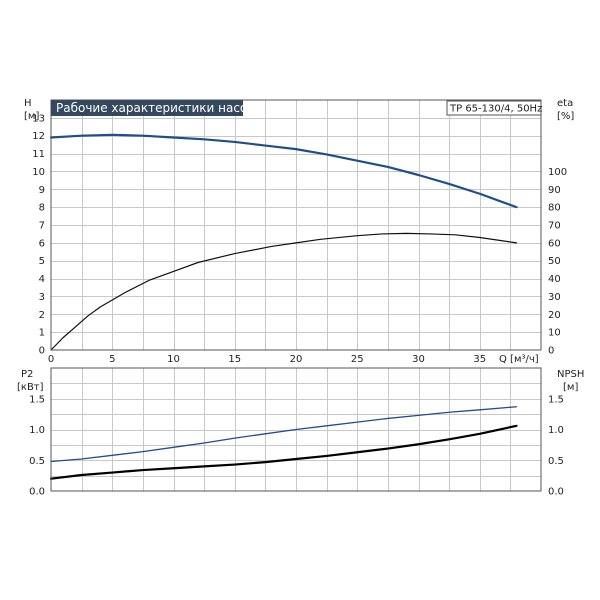 This screenshot has width=600, height=600. I want to click on y-left-tick-label: 3, so click(42, 297).